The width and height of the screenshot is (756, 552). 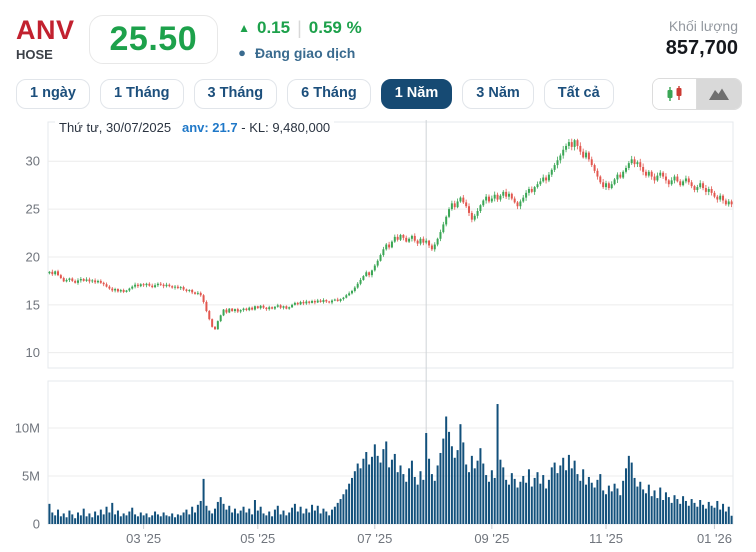 What do you see at coordinates (300, 39) in the screenshot?
I see `change-block: ▲ 0.15 | 0.59 % ● Đang giao dịch` at bounding box center [300, 39].